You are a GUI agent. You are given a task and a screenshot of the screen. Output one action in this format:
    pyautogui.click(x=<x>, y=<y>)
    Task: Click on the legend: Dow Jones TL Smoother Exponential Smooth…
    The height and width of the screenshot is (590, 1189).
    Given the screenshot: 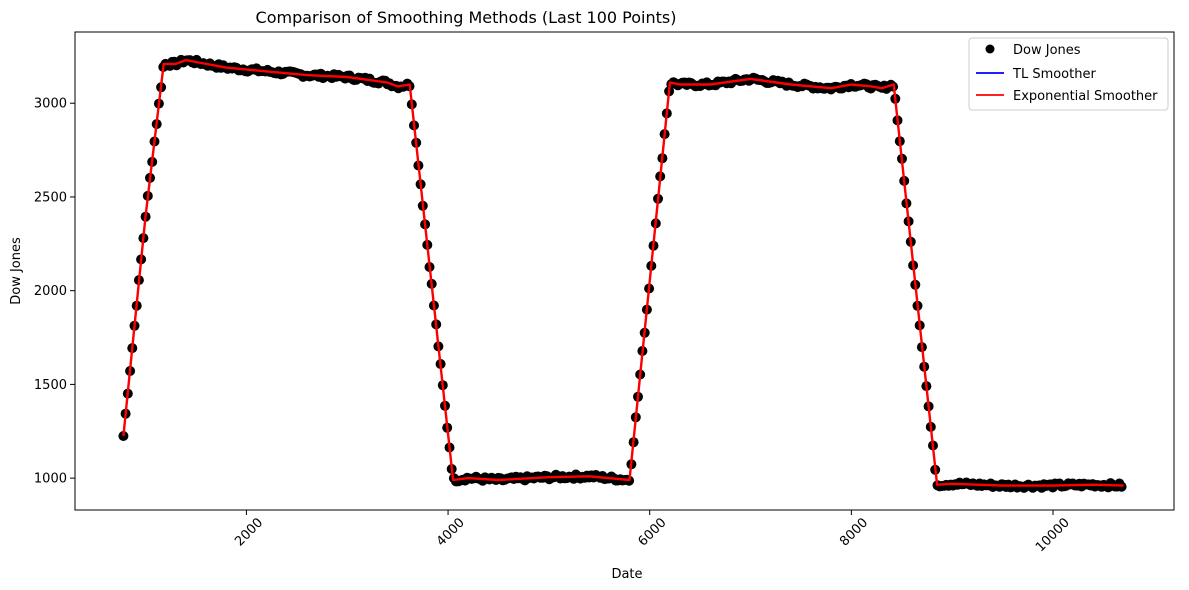 What is the action you would take?
    pyautogui.click(x=1068, y=74)
    